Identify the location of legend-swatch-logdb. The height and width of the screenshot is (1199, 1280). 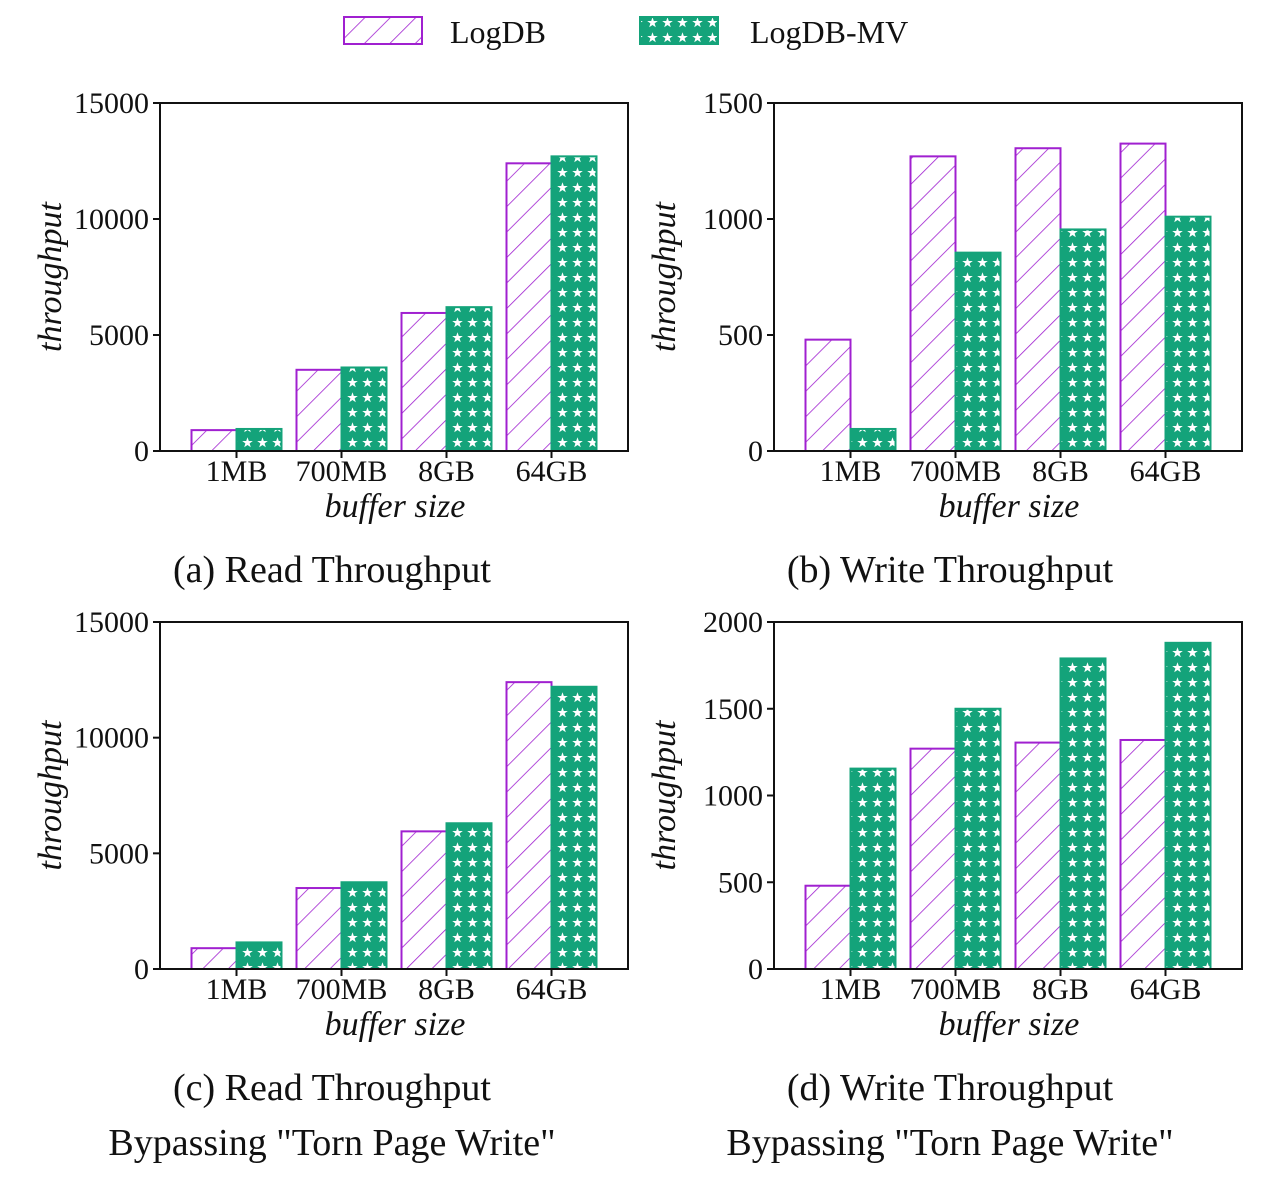
(383, 30).